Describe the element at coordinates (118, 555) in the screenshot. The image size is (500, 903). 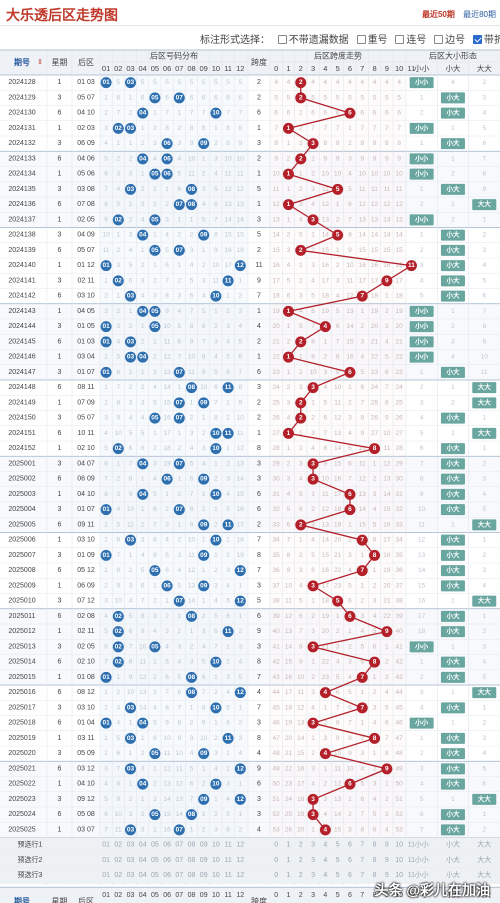
I see `missing-count: 7` at that location.